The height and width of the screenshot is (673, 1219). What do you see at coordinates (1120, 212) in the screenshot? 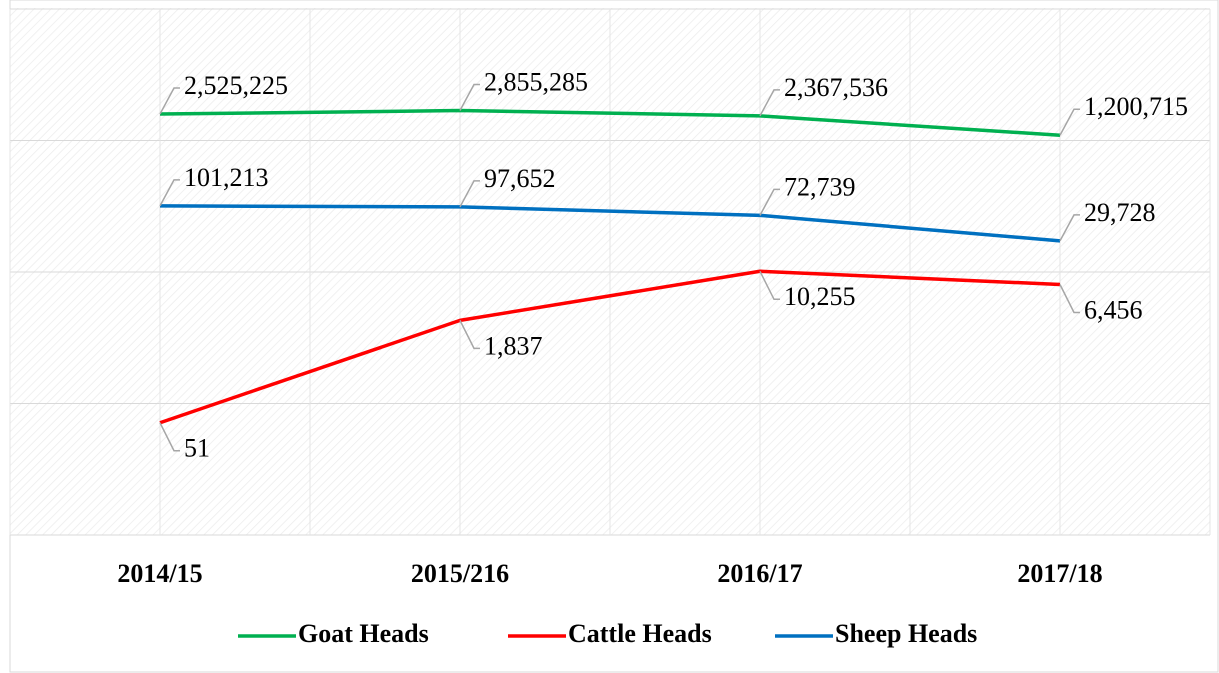
I see `data-label: 29,728` at bounding box center [1120, 212].